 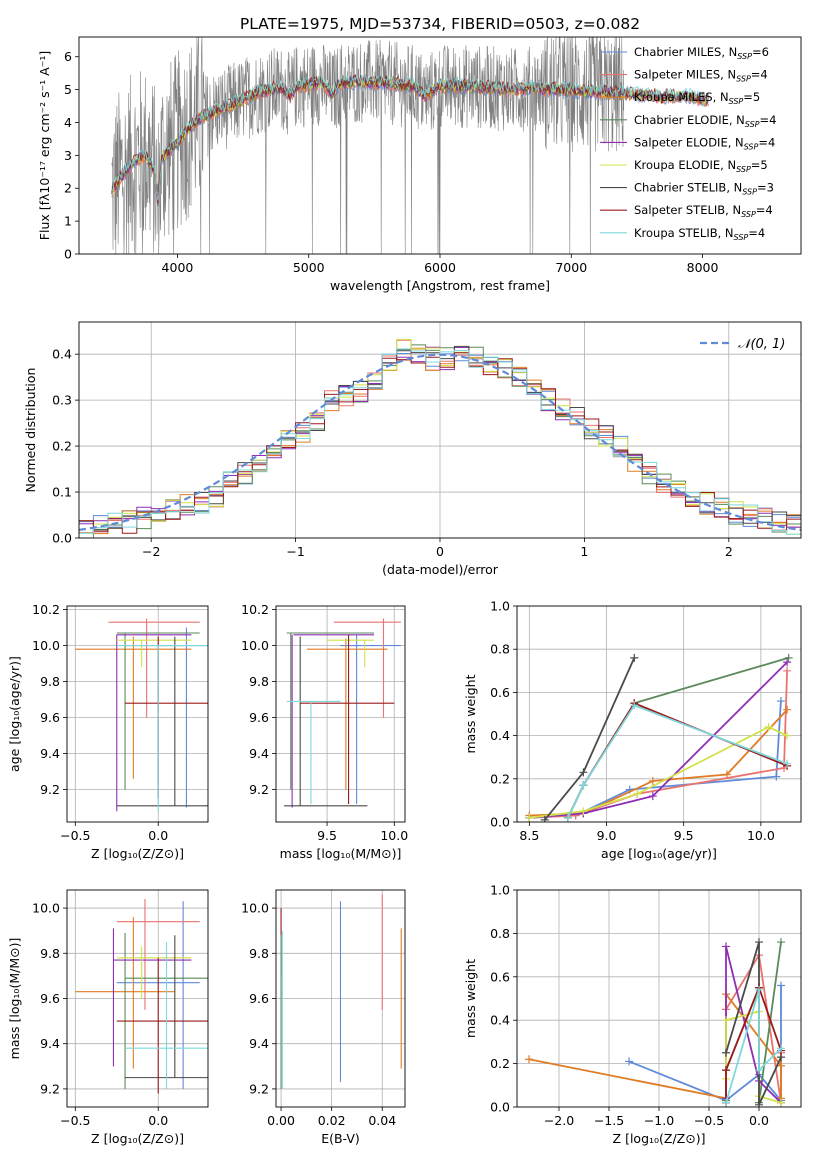 What do you see at coordinates (684, 835) in the screenshot?
I see `x-tick-label: 9.5` at bounding box center [684, 835].